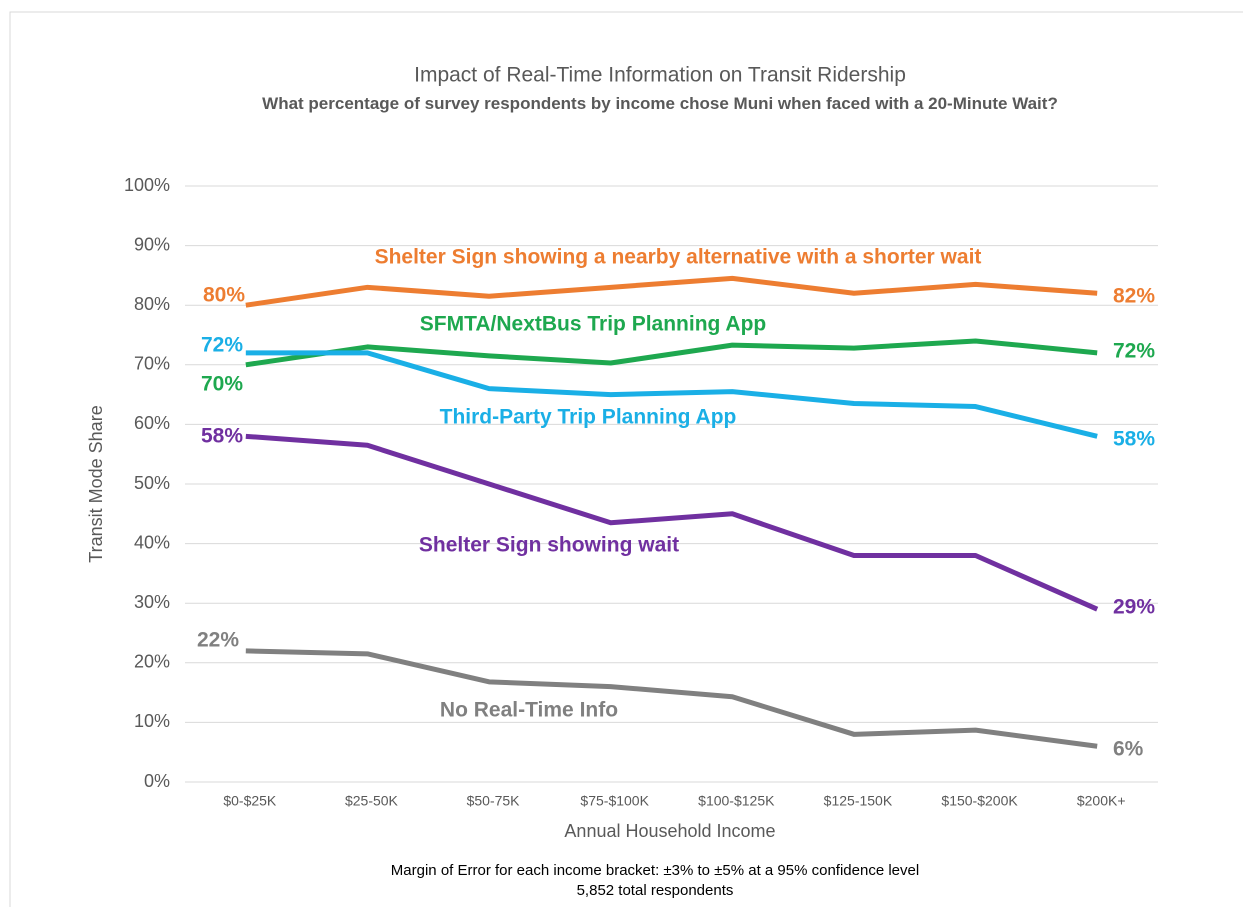 The height and width of the screenshot is (907, 1243). What do you see at coordinates (858, 801) in the screenshot?
I see `x-tick-label: $125-150K` at bounding box center [858, 801].